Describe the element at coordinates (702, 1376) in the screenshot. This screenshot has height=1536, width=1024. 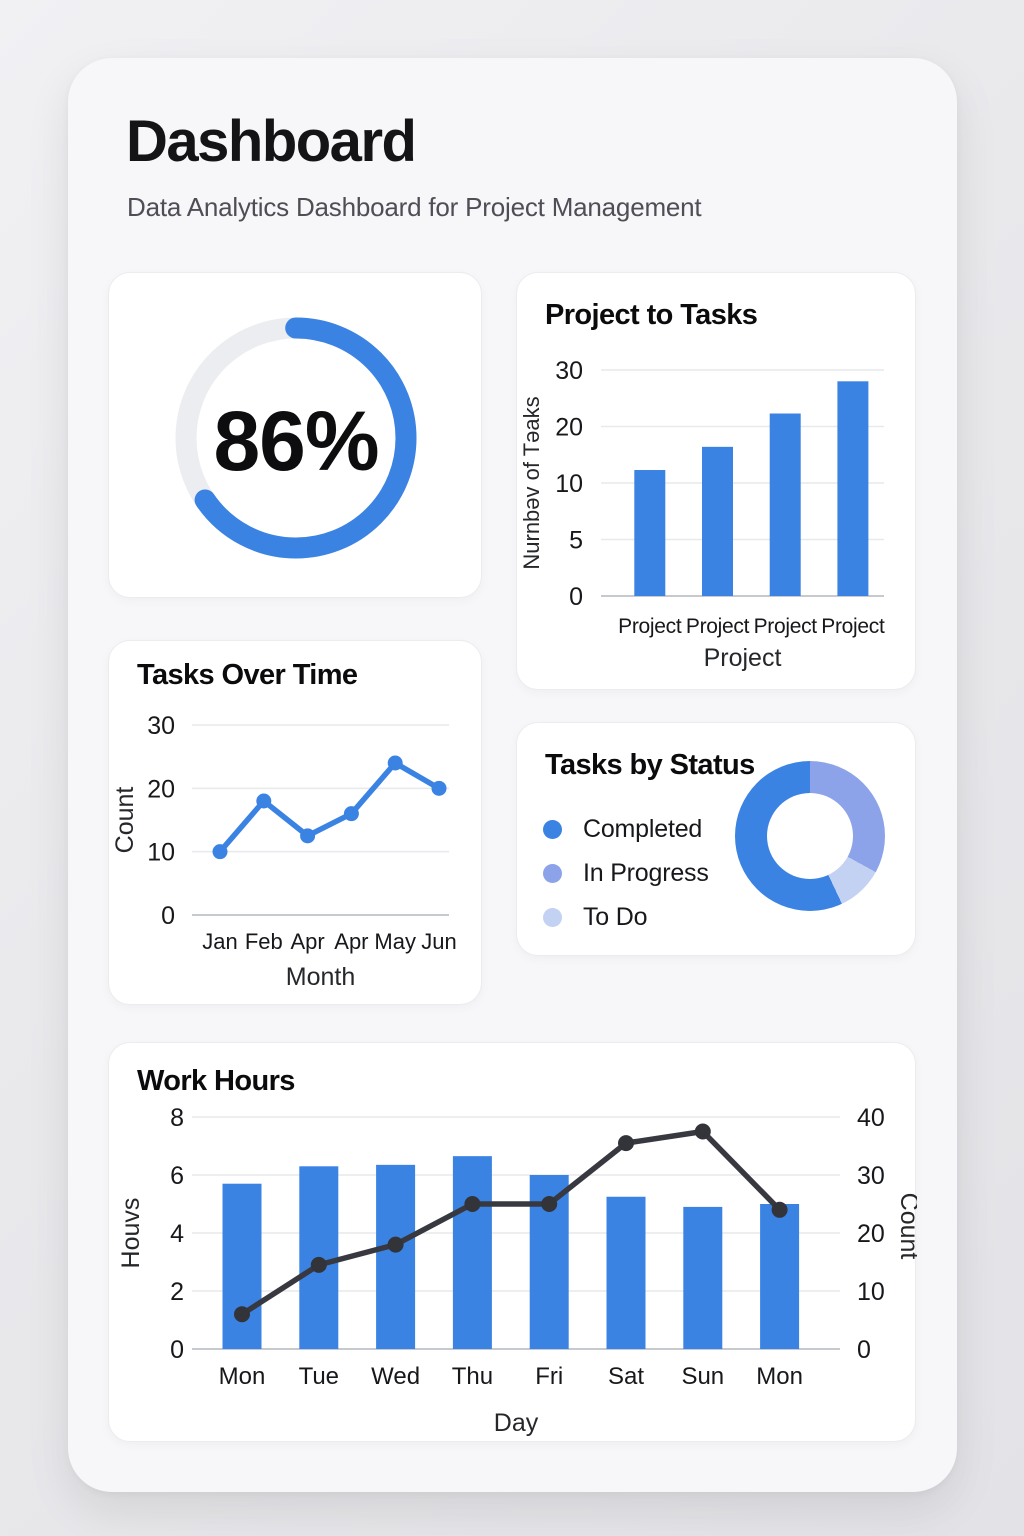
I see `x-tick-label: Sun` at that location.